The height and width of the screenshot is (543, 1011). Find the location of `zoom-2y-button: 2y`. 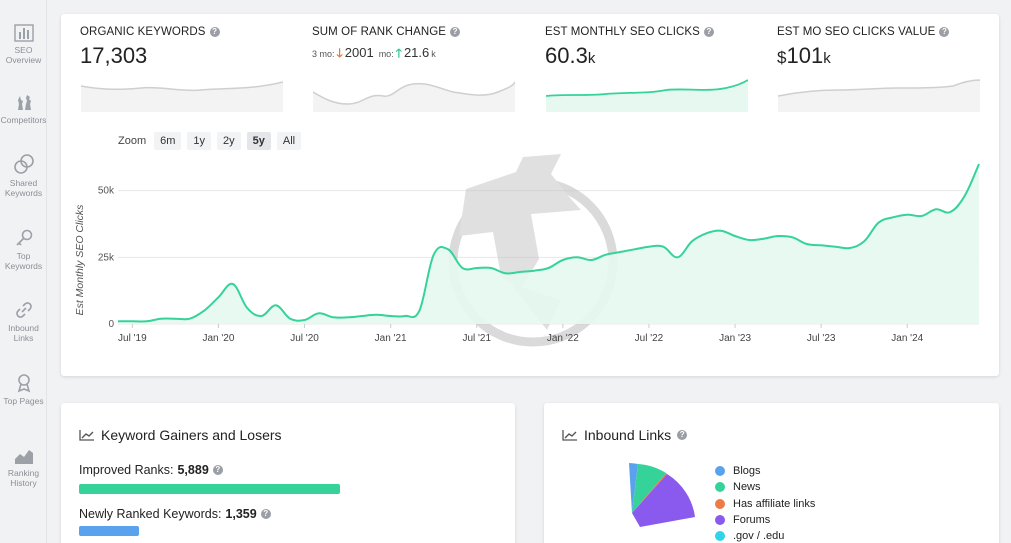

zoom-2y-button: 2y is located at coordinates (229, 141).